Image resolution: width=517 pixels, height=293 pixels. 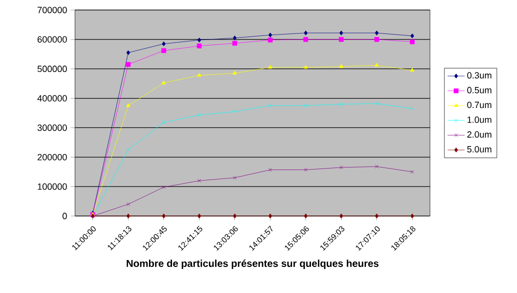 I want to click on legend-label: 1.0um, so click(x=480, y=119).